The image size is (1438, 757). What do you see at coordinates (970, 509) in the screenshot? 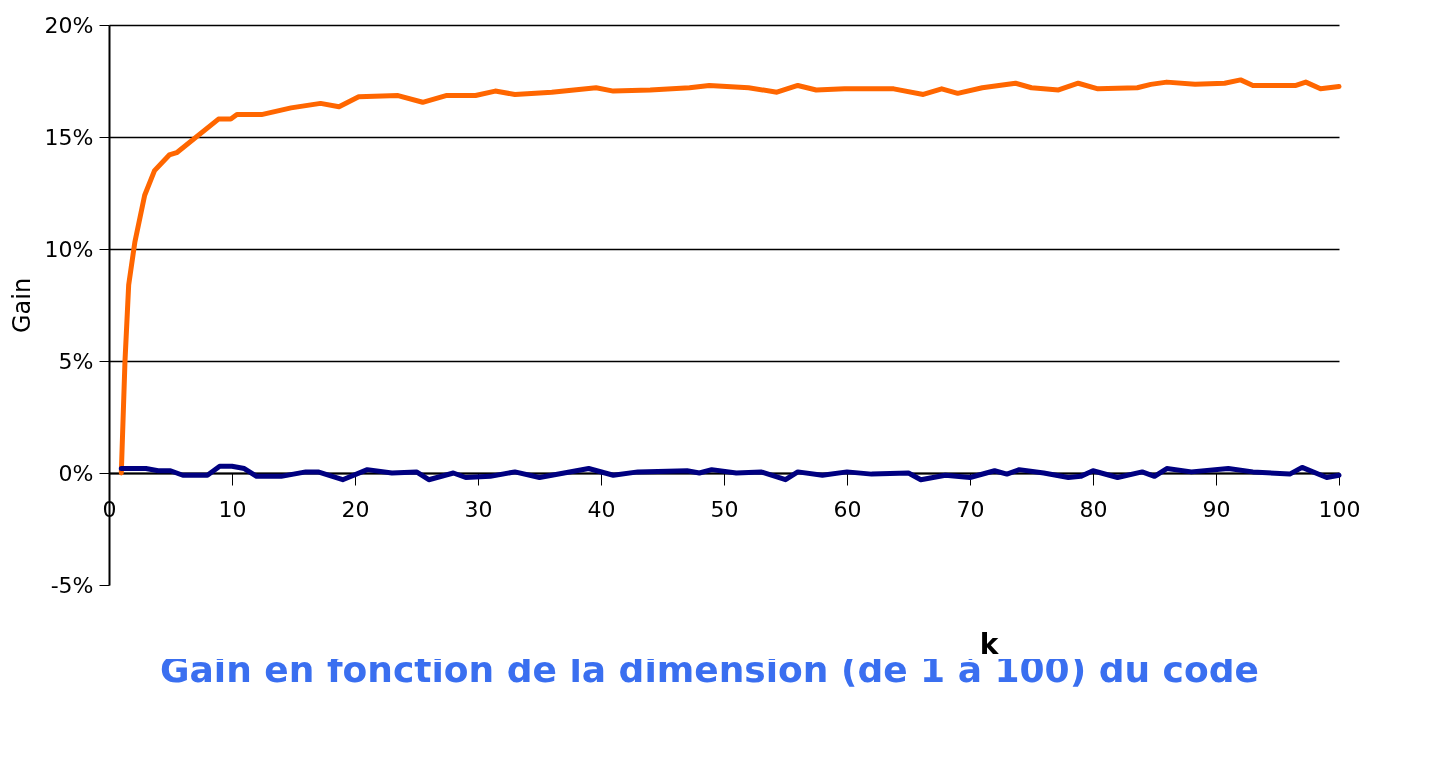
I see `x-tick-label: 70` at bounding box center [970, 509].